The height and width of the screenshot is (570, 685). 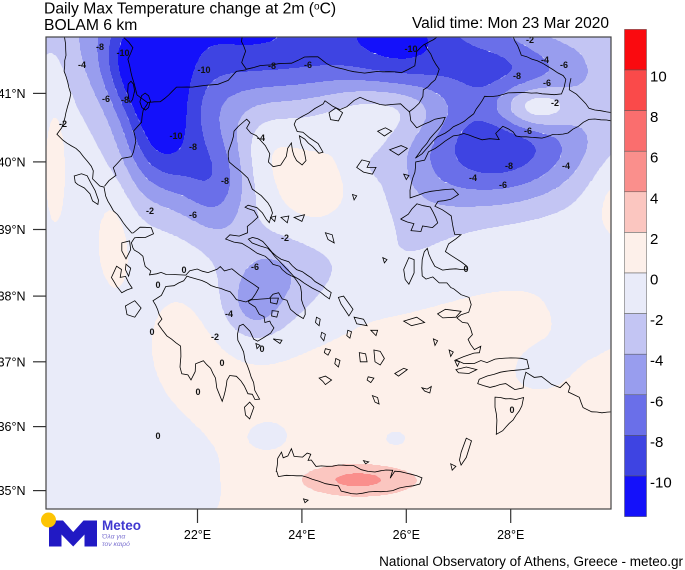 What do you see at coordinates (13, 230) in the screenshot?
I see `svg-text: 39°N` at bounding box center [13, 230].